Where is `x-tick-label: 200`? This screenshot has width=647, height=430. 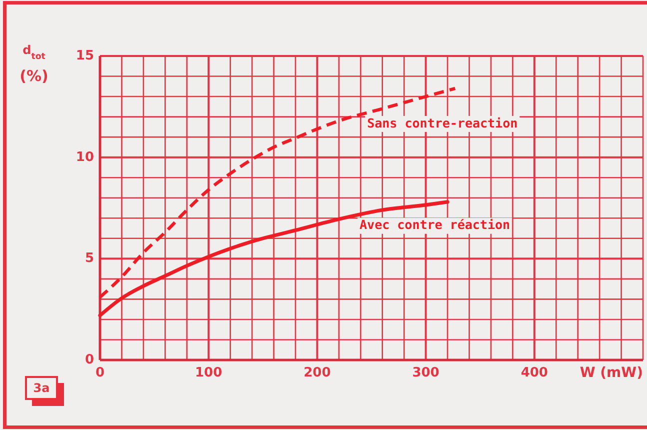 x-tick-label: 200 is located at coordinates (317, 373).